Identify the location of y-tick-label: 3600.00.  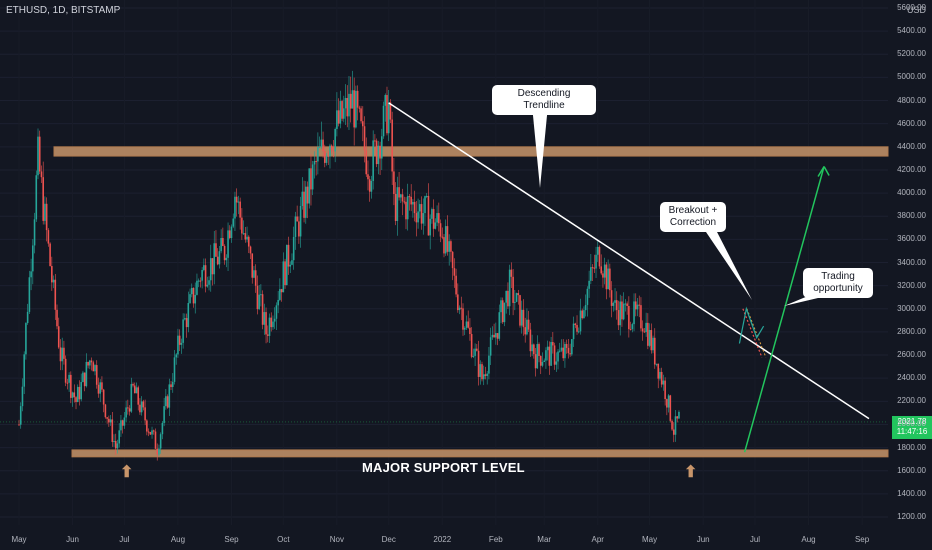
(911, 239).